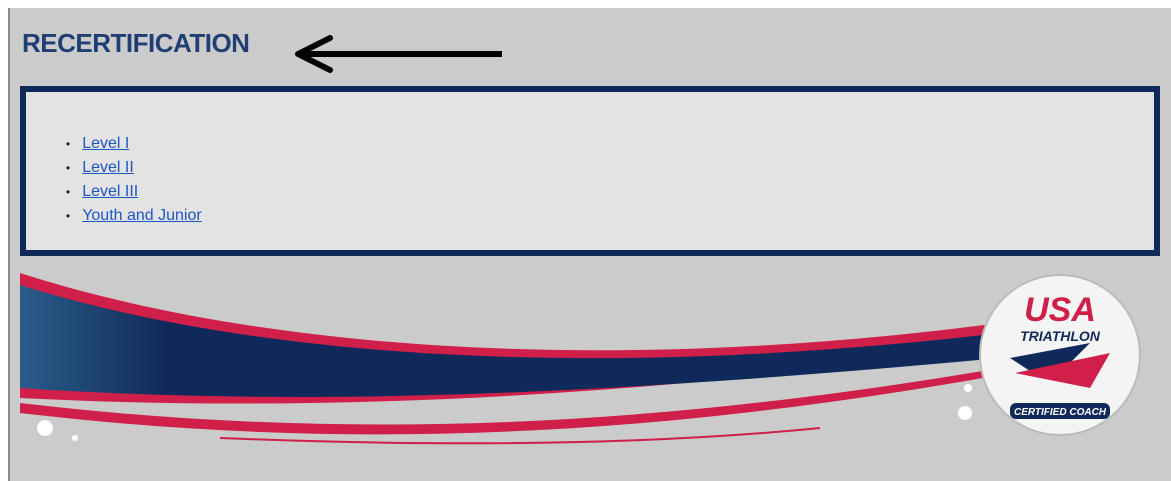 This screenshot has width=1171, height=481. Describe the element at coordinates (1060, 412) in the screenshot. I see `logo-badge: CERTIFIED COACH` at that location.